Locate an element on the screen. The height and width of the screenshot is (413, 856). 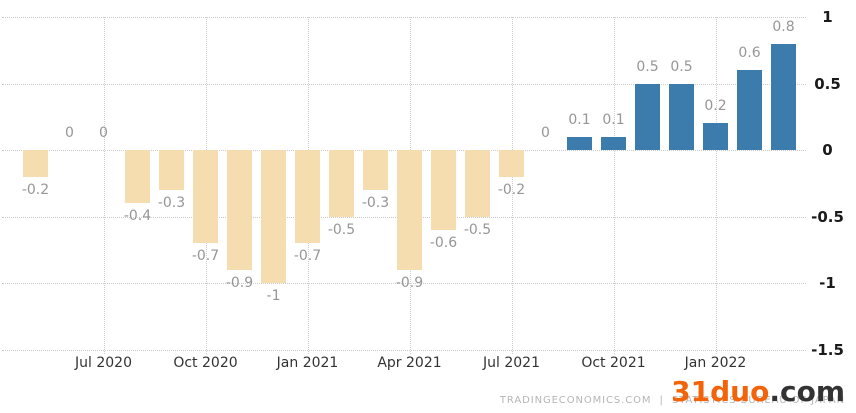
y-axis-tick-label: 1 is located at coordinates (827, 17).